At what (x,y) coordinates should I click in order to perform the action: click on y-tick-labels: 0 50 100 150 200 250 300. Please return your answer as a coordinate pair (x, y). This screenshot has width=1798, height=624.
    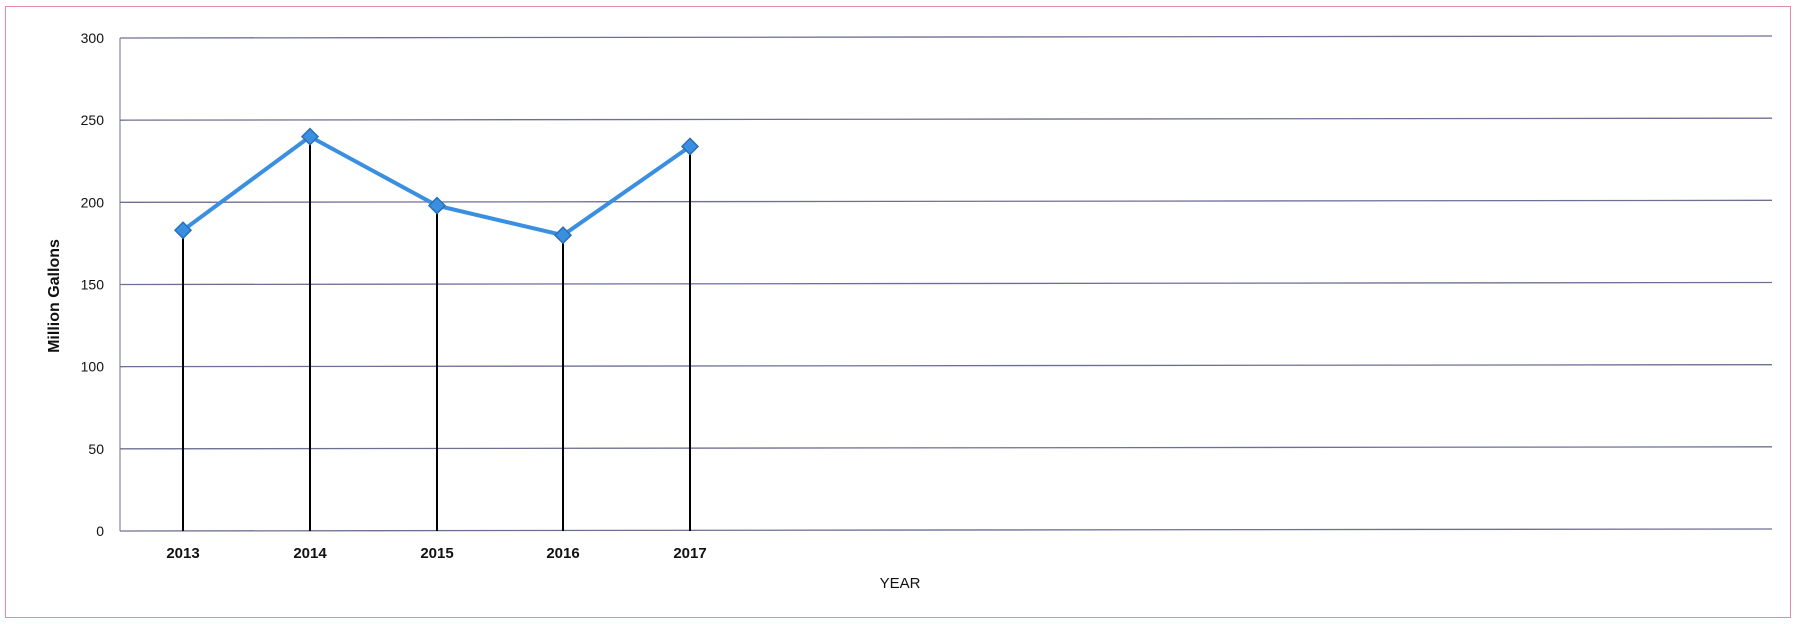
    Looking at the image, I should click on (93, 284).